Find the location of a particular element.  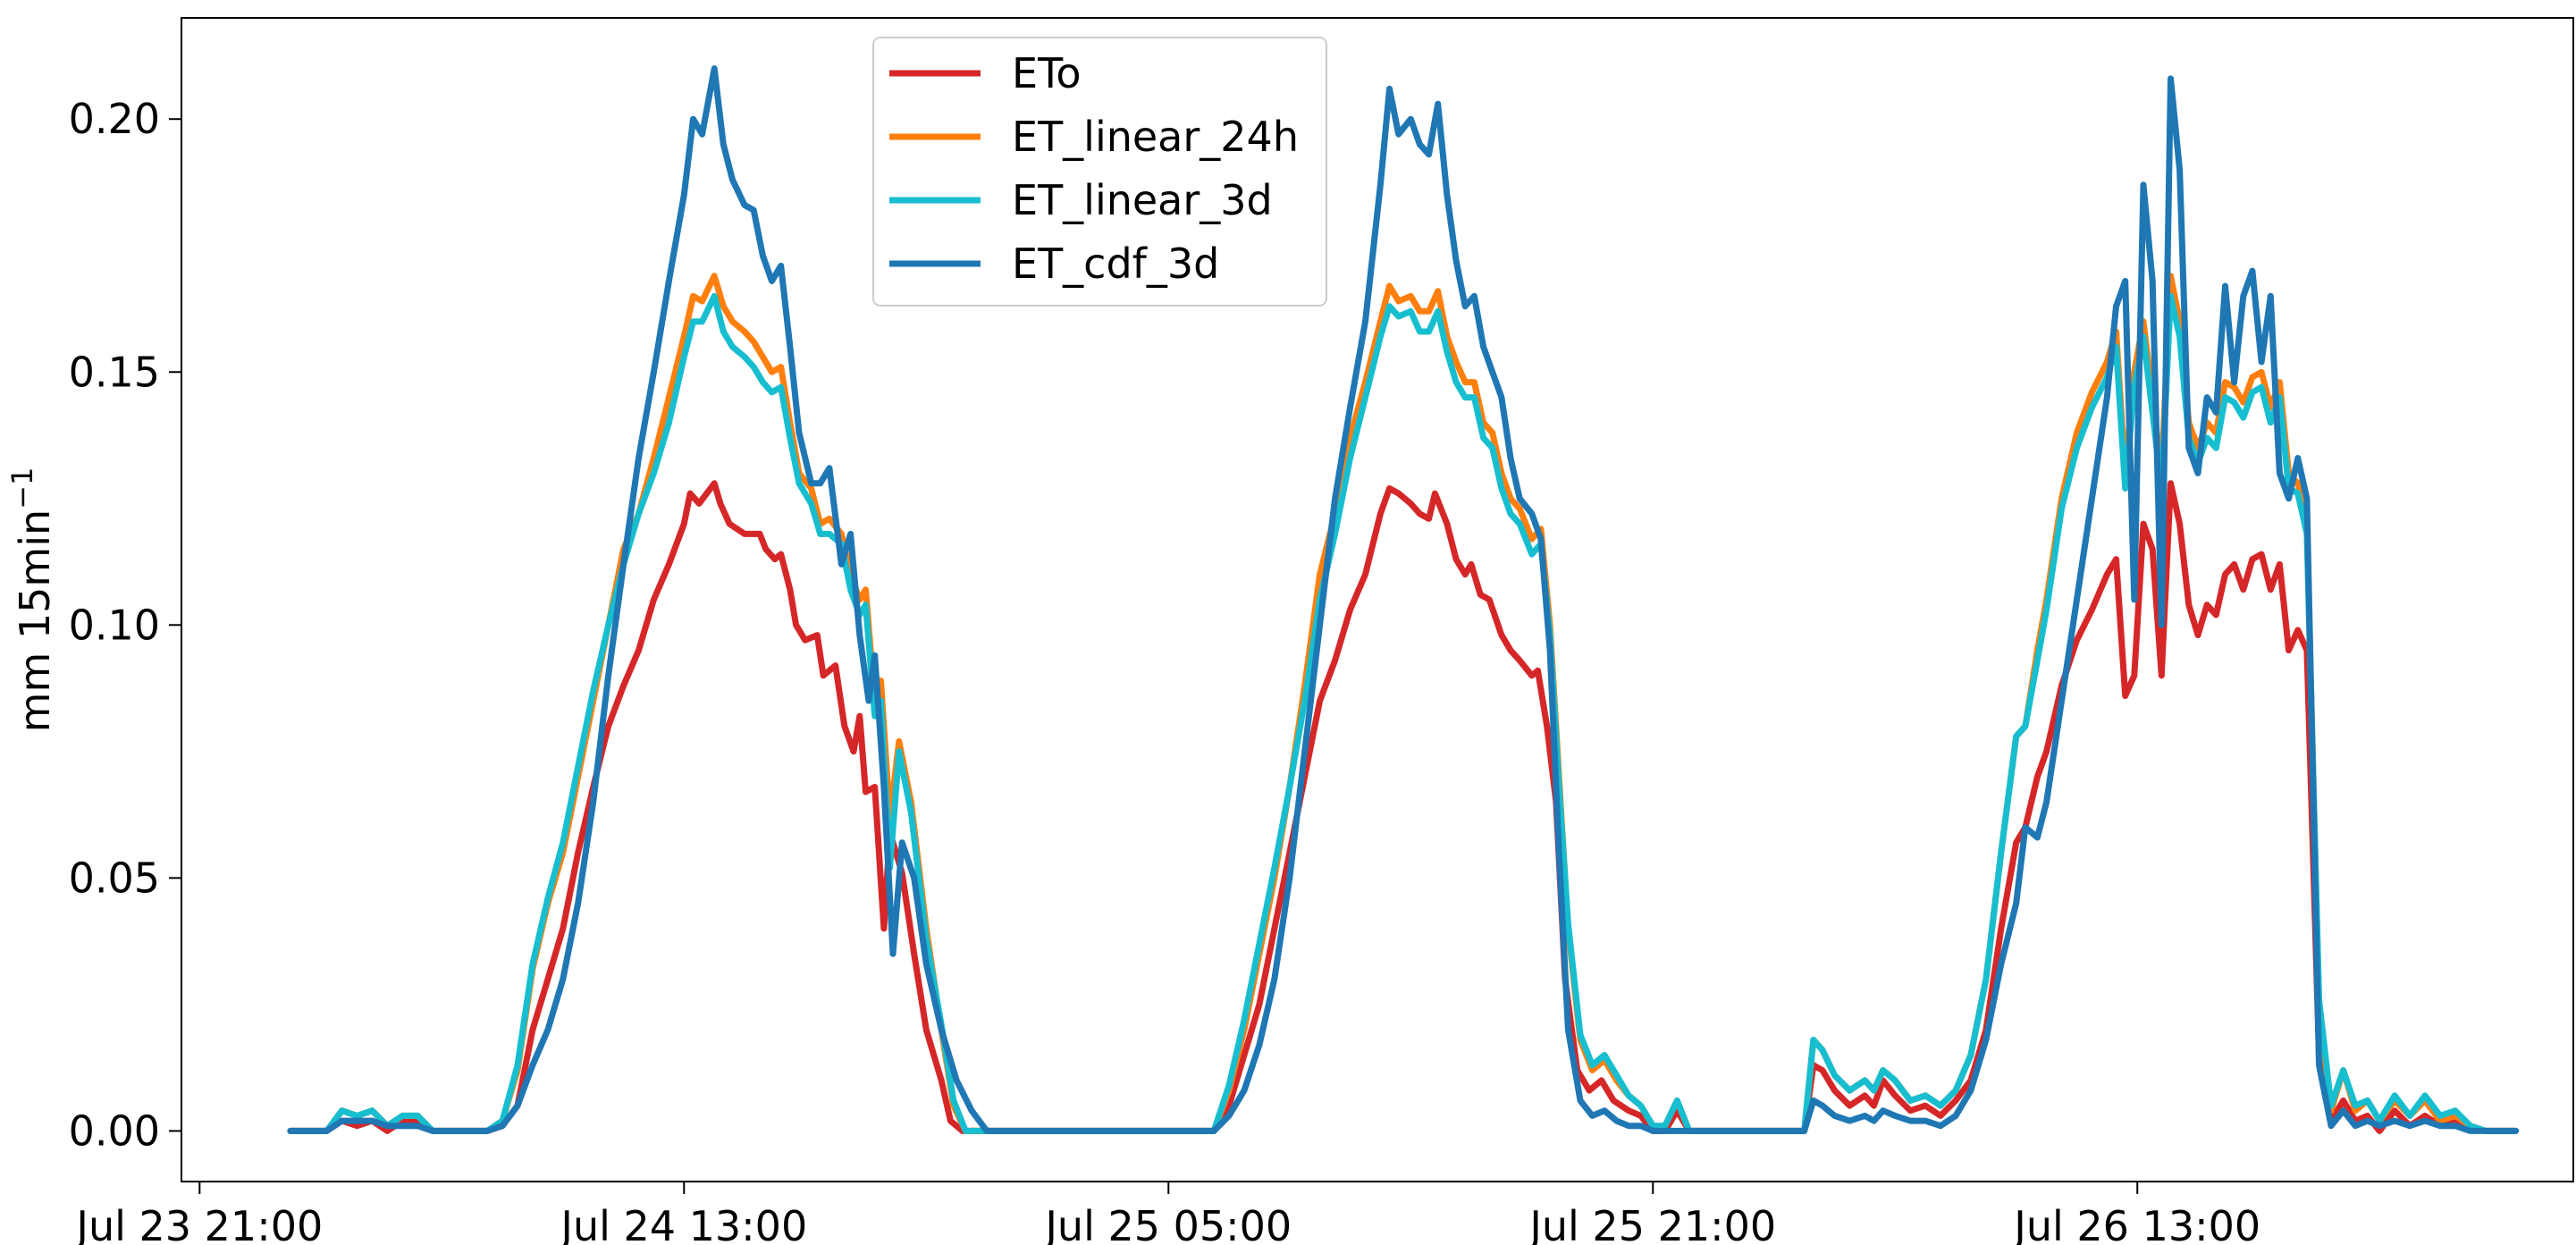

y-tick-label: 0.20 is located at coordinates (114, 119).